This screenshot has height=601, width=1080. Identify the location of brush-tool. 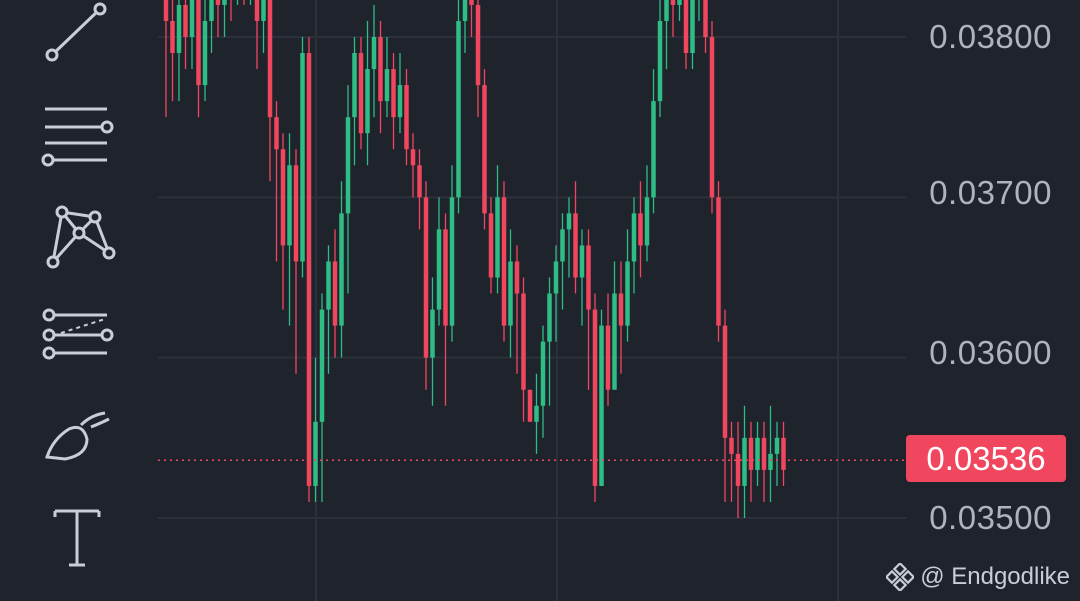
(75, 435).